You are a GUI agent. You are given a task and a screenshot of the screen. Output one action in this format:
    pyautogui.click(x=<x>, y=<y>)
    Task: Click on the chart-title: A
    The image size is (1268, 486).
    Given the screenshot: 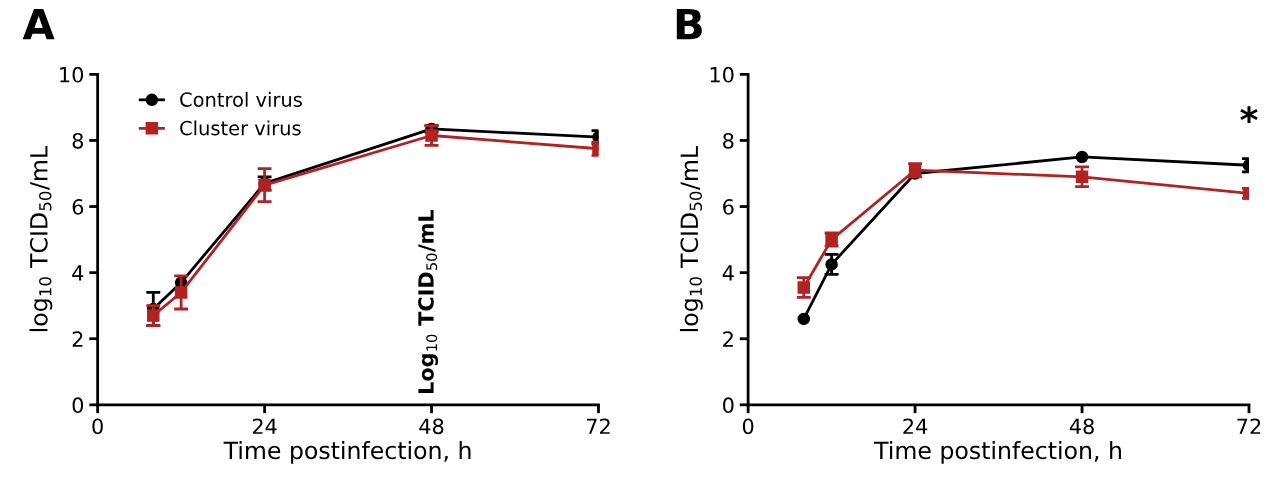 What is the action you would take?
    pyautogui.click(x=38, y=24)
    